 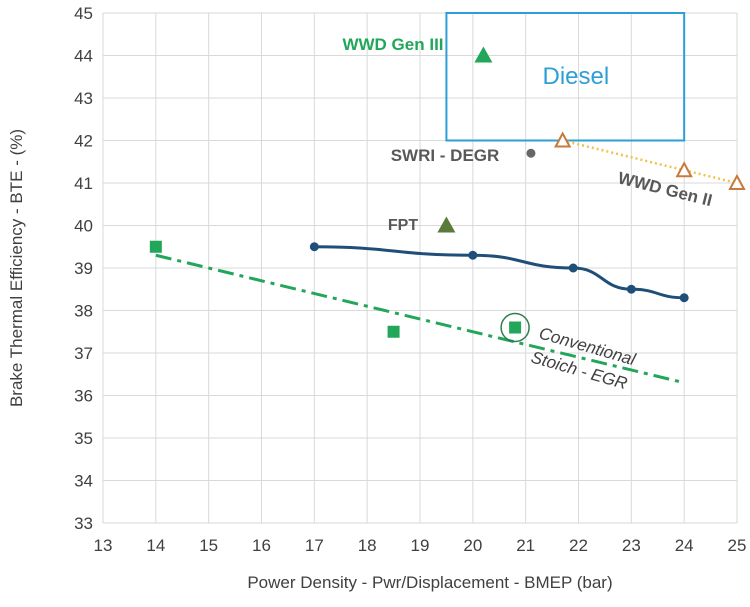 What do you see at coordinates (83, 353) in the screenshot?
I see `y-tick-label: 37` at bounding box center [83, 353].